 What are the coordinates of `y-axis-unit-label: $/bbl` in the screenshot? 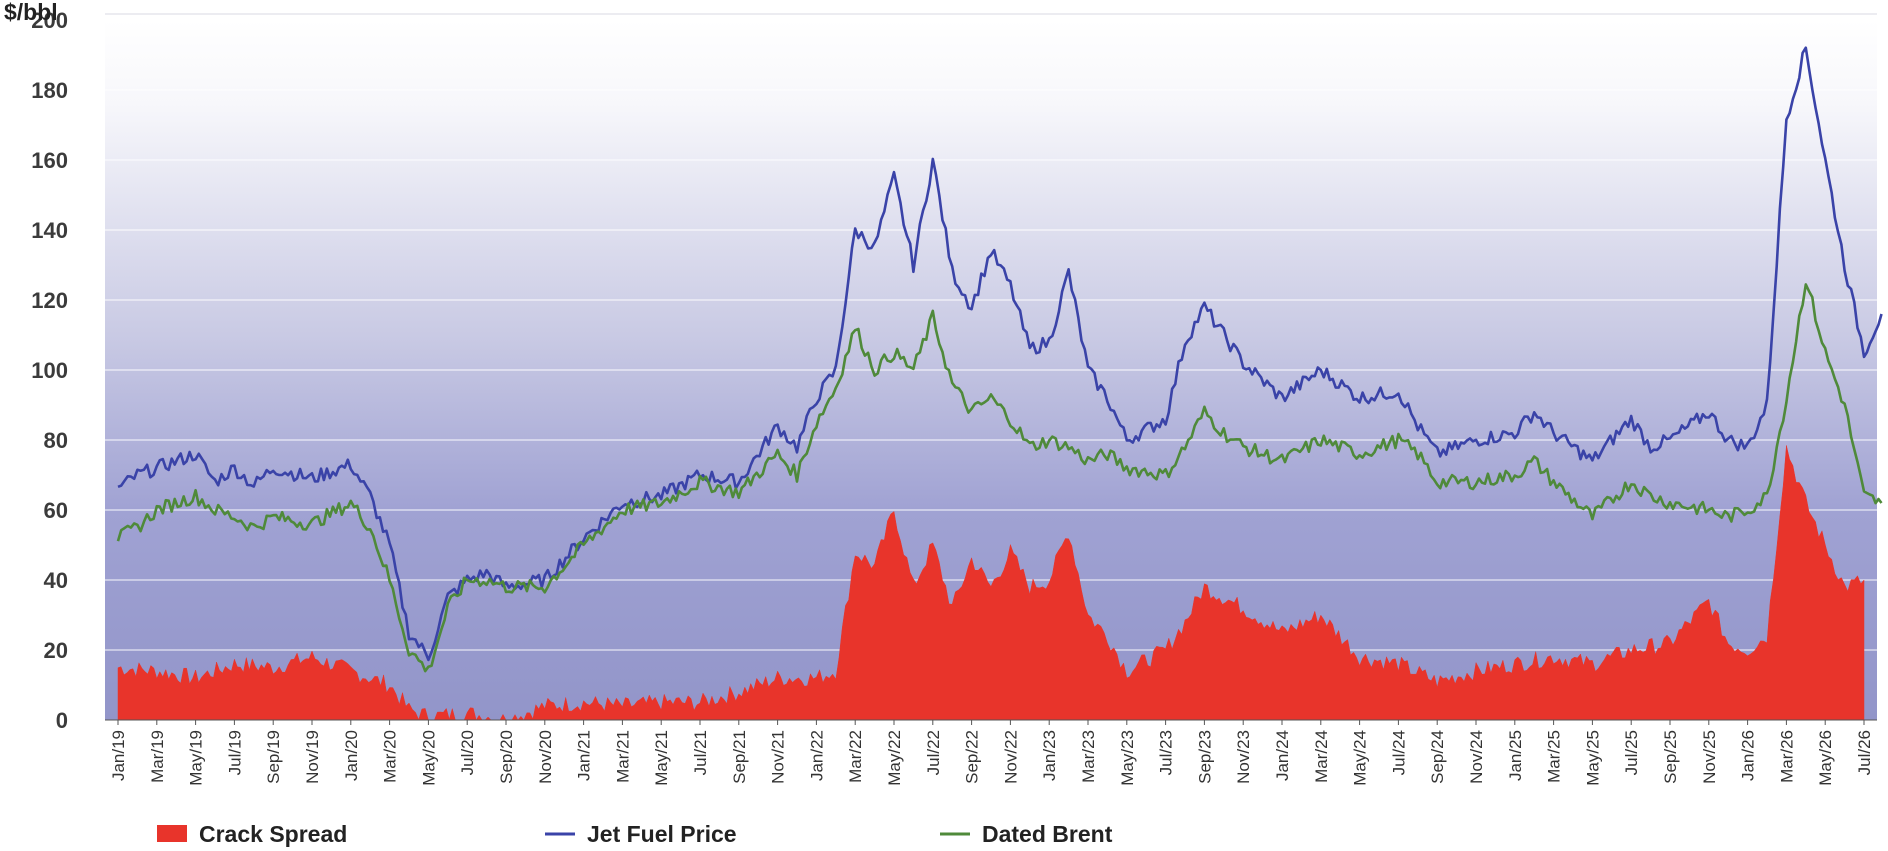 It's located at (31, 12).